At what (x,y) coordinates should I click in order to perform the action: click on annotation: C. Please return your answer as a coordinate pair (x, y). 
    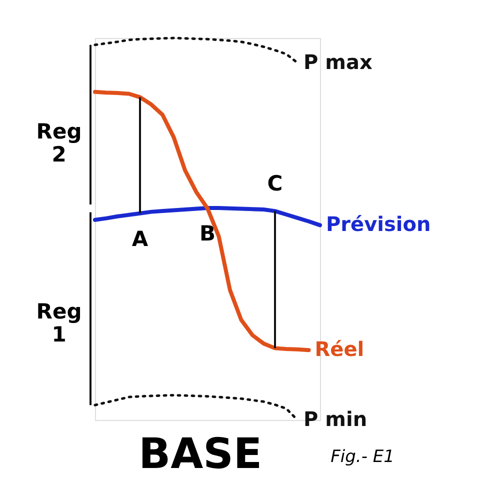
    Looking at the image, I should click on (275, 183).